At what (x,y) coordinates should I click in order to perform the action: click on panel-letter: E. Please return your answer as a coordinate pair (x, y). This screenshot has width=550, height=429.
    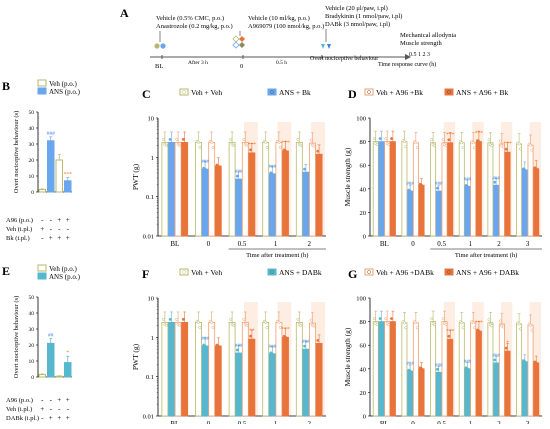
    Looking at the image, I should click on (6, 271).